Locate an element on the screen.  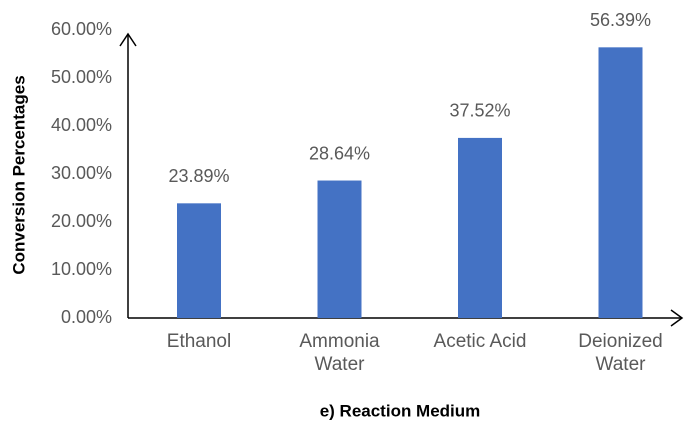
x-tick-label: Deionized Water is located at coordinates (620, 353).